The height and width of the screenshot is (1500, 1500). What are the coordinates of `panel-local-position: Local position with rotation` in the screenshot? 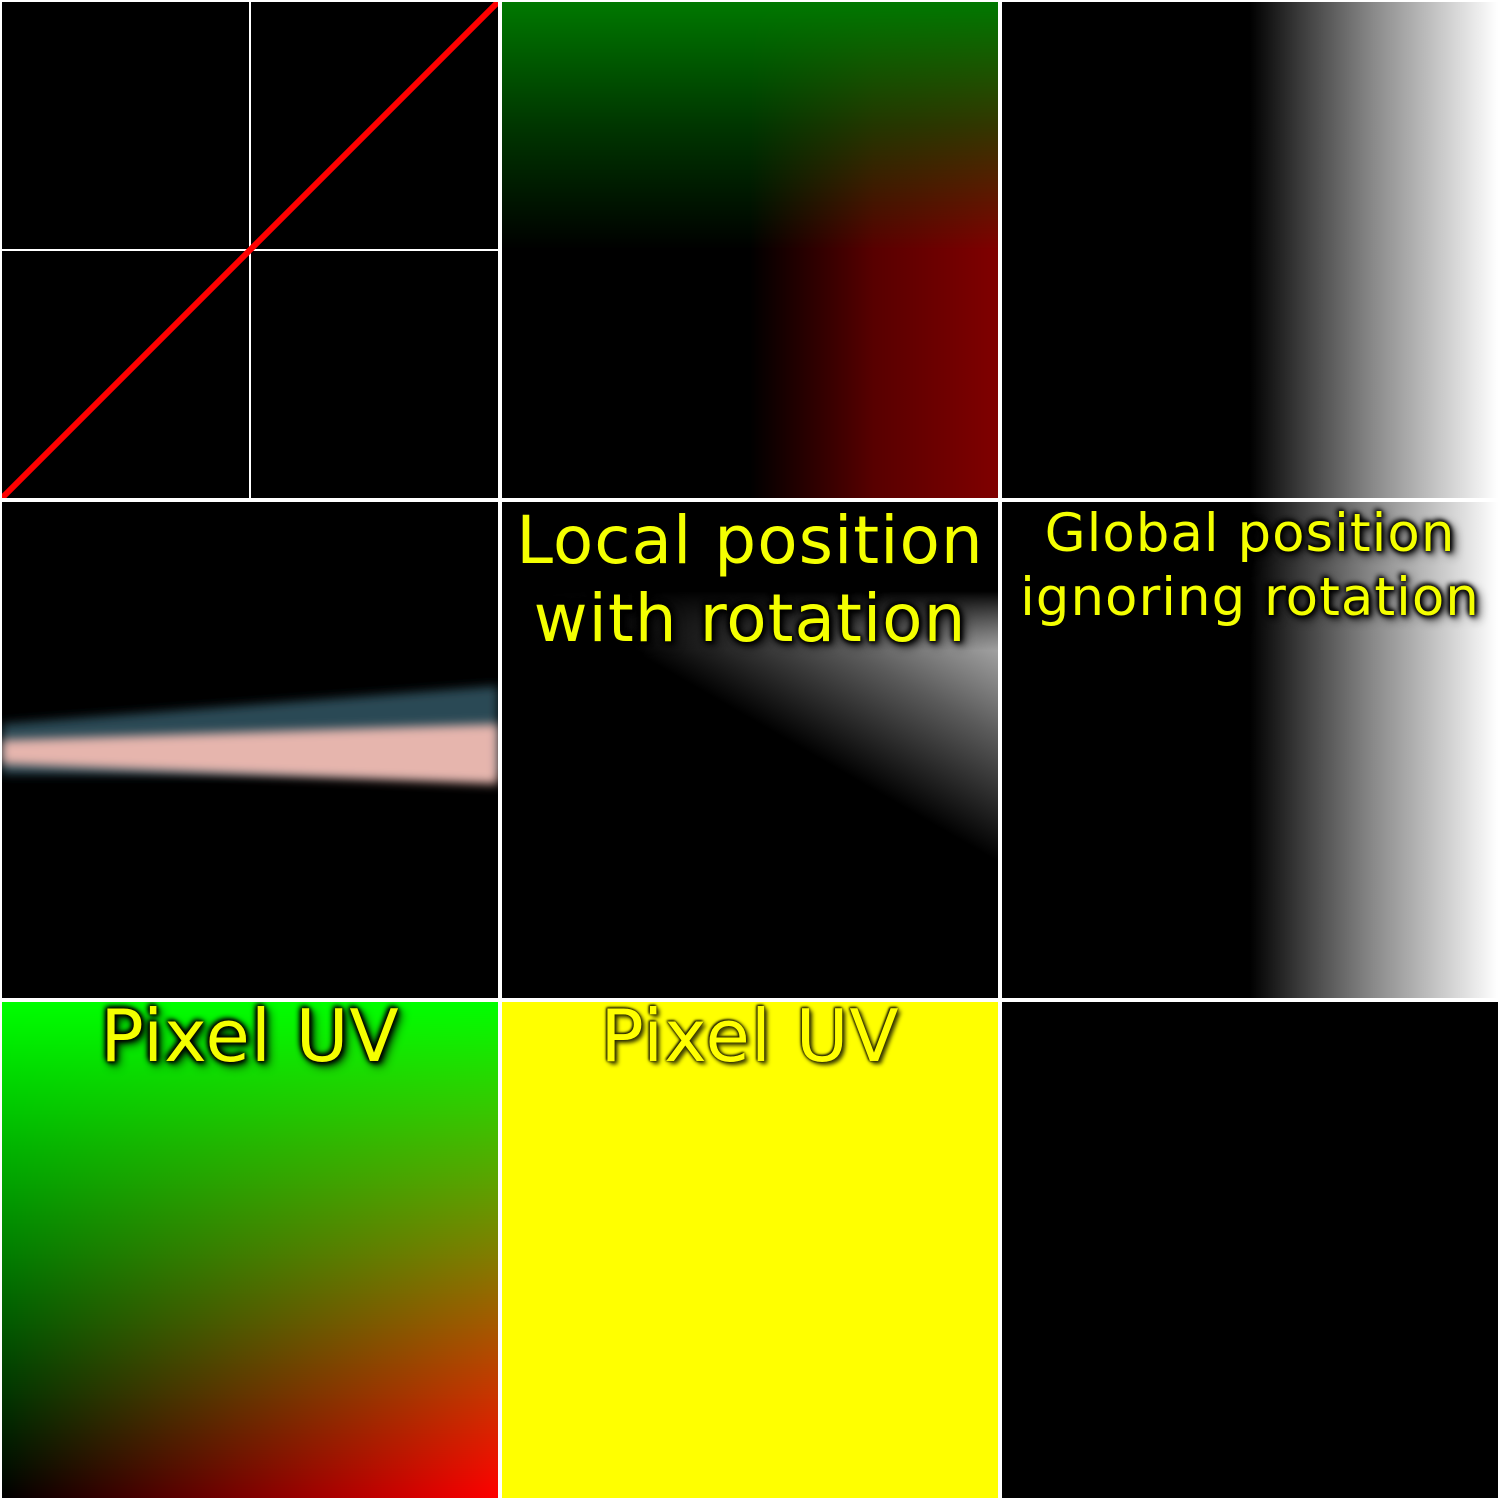 It's located at (750, 750).